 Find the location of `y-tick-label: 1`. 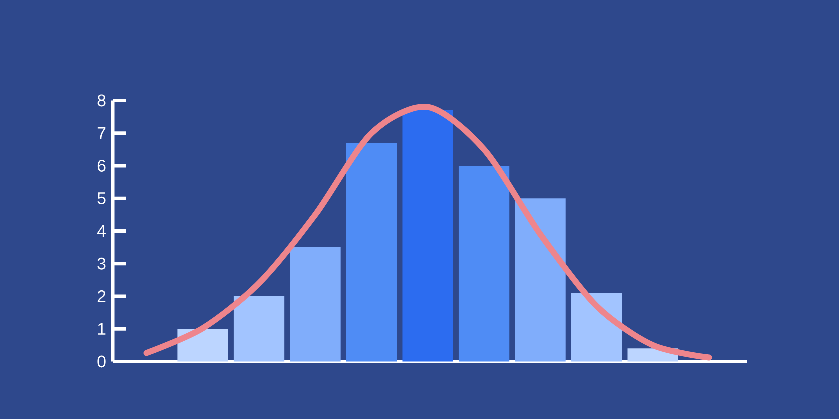

y-tick-label: 1 is located at coordinates (102, 329).